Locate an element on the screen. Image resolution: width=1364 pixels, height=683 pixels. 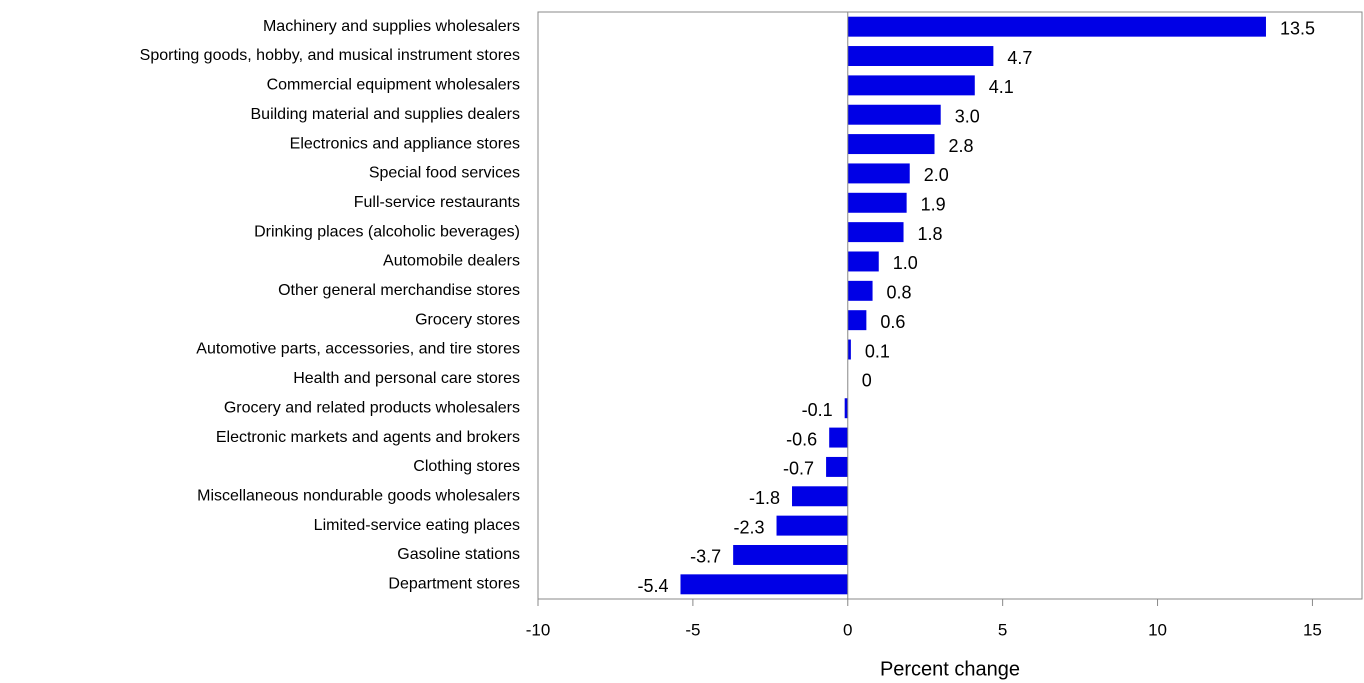
y-tick-label: Health and personal care stores is located at coordinates (406, 378).